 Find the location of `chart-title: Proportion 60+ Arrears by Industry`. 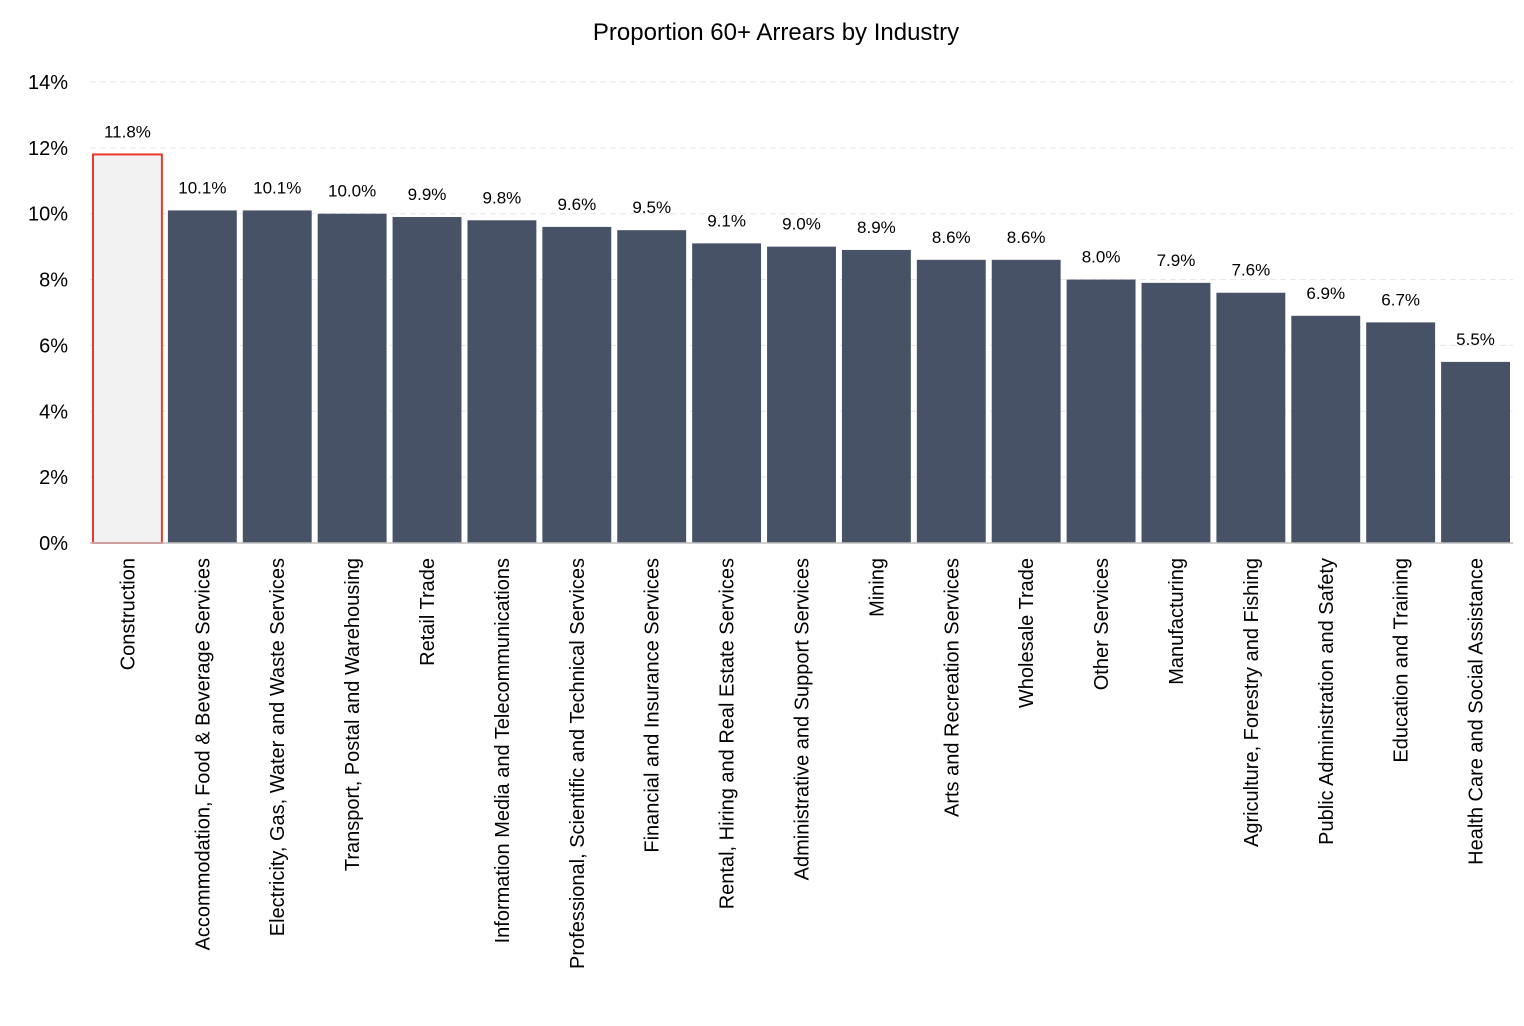

chart-title: Proportion 60+ Arrears by Industry is located at coordinates (776, 32).